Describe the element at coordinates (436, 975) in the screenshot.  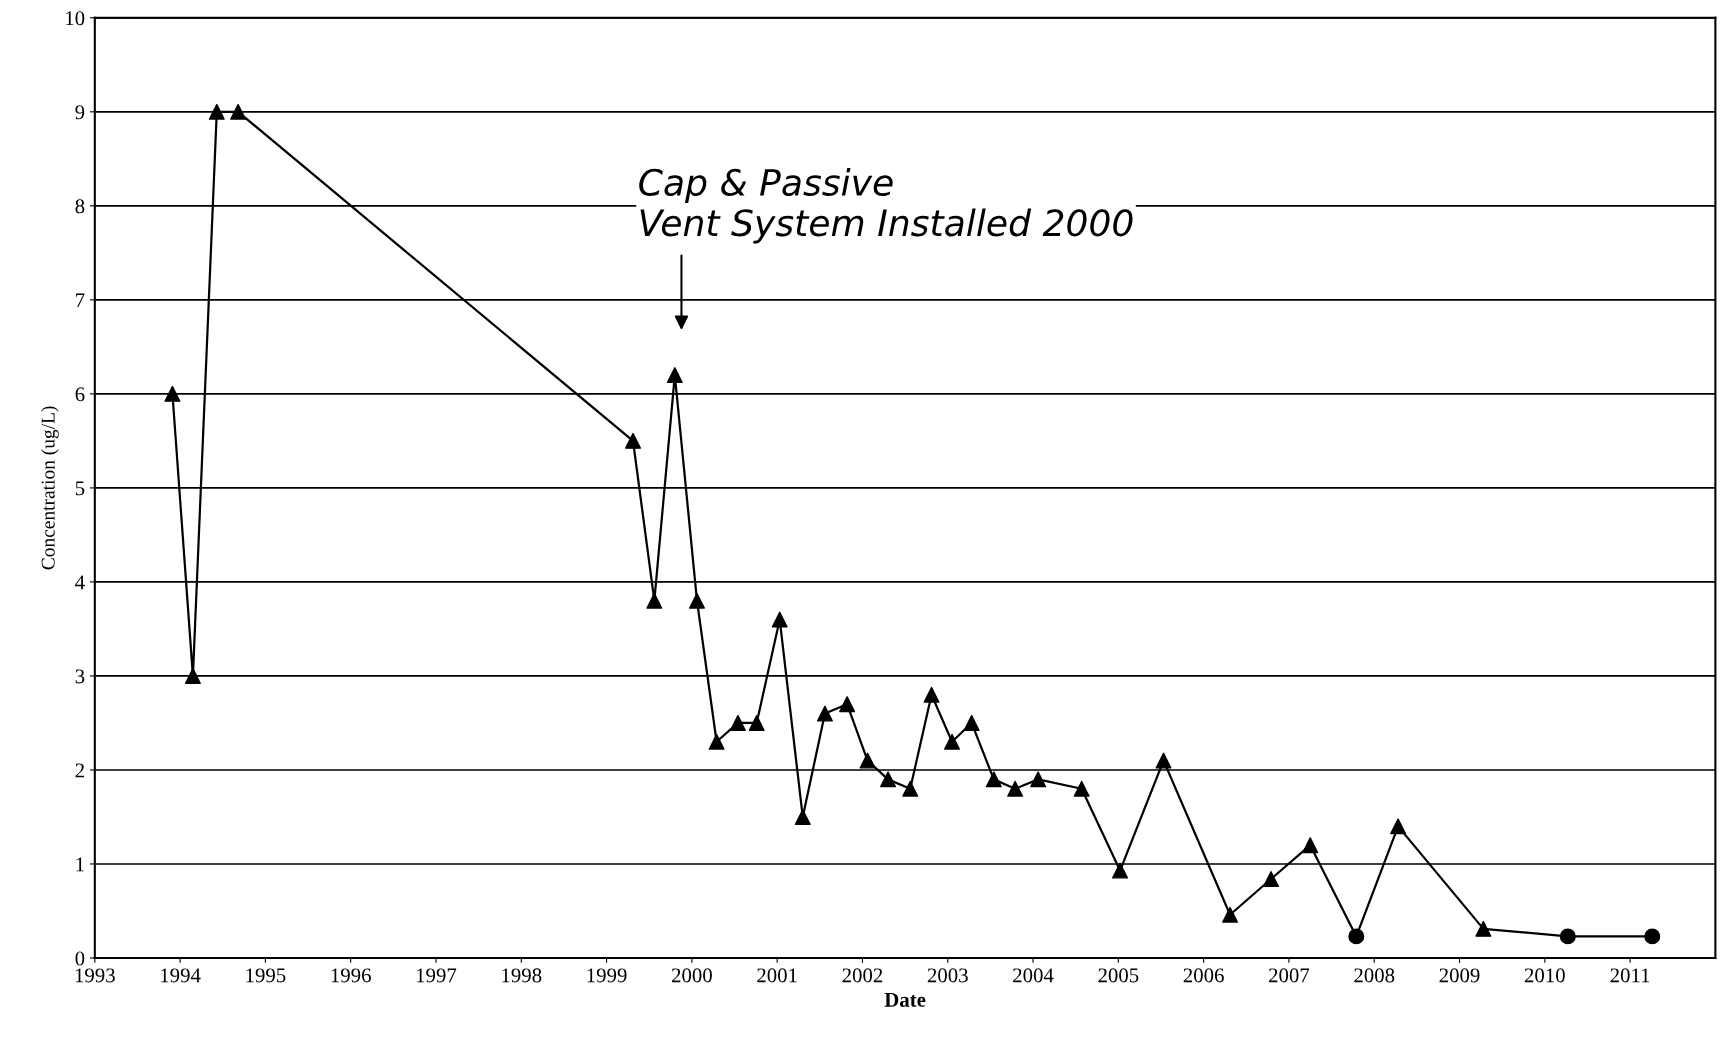
I see `x-tick-label: 1997` at that location.